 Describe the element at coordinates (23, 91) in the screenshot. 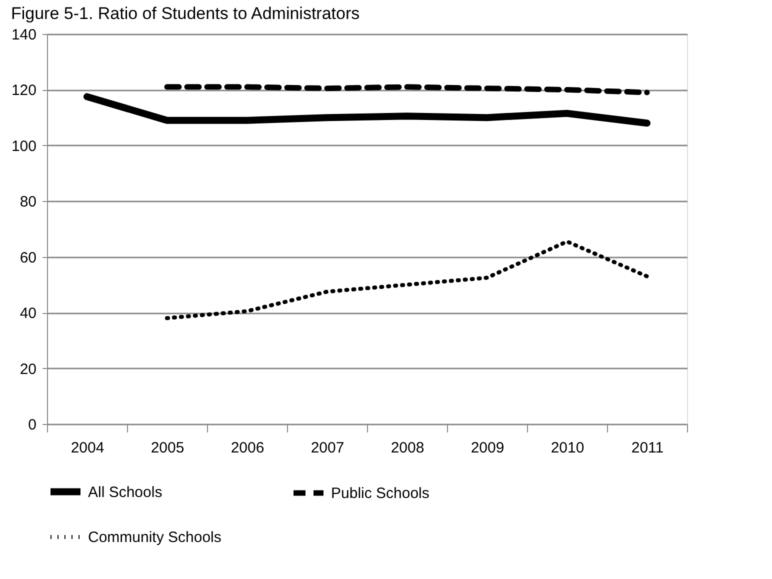

I see `y-tick-label: 120` at that location.